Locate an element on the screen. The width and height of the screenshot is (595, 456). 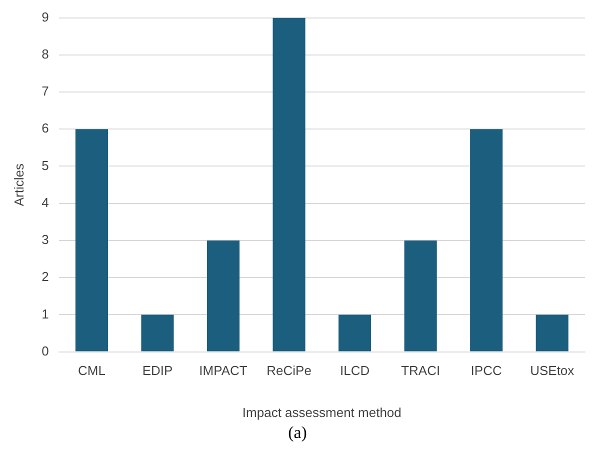
x-tick-label: TRACI is located at coordinates (420, 370).